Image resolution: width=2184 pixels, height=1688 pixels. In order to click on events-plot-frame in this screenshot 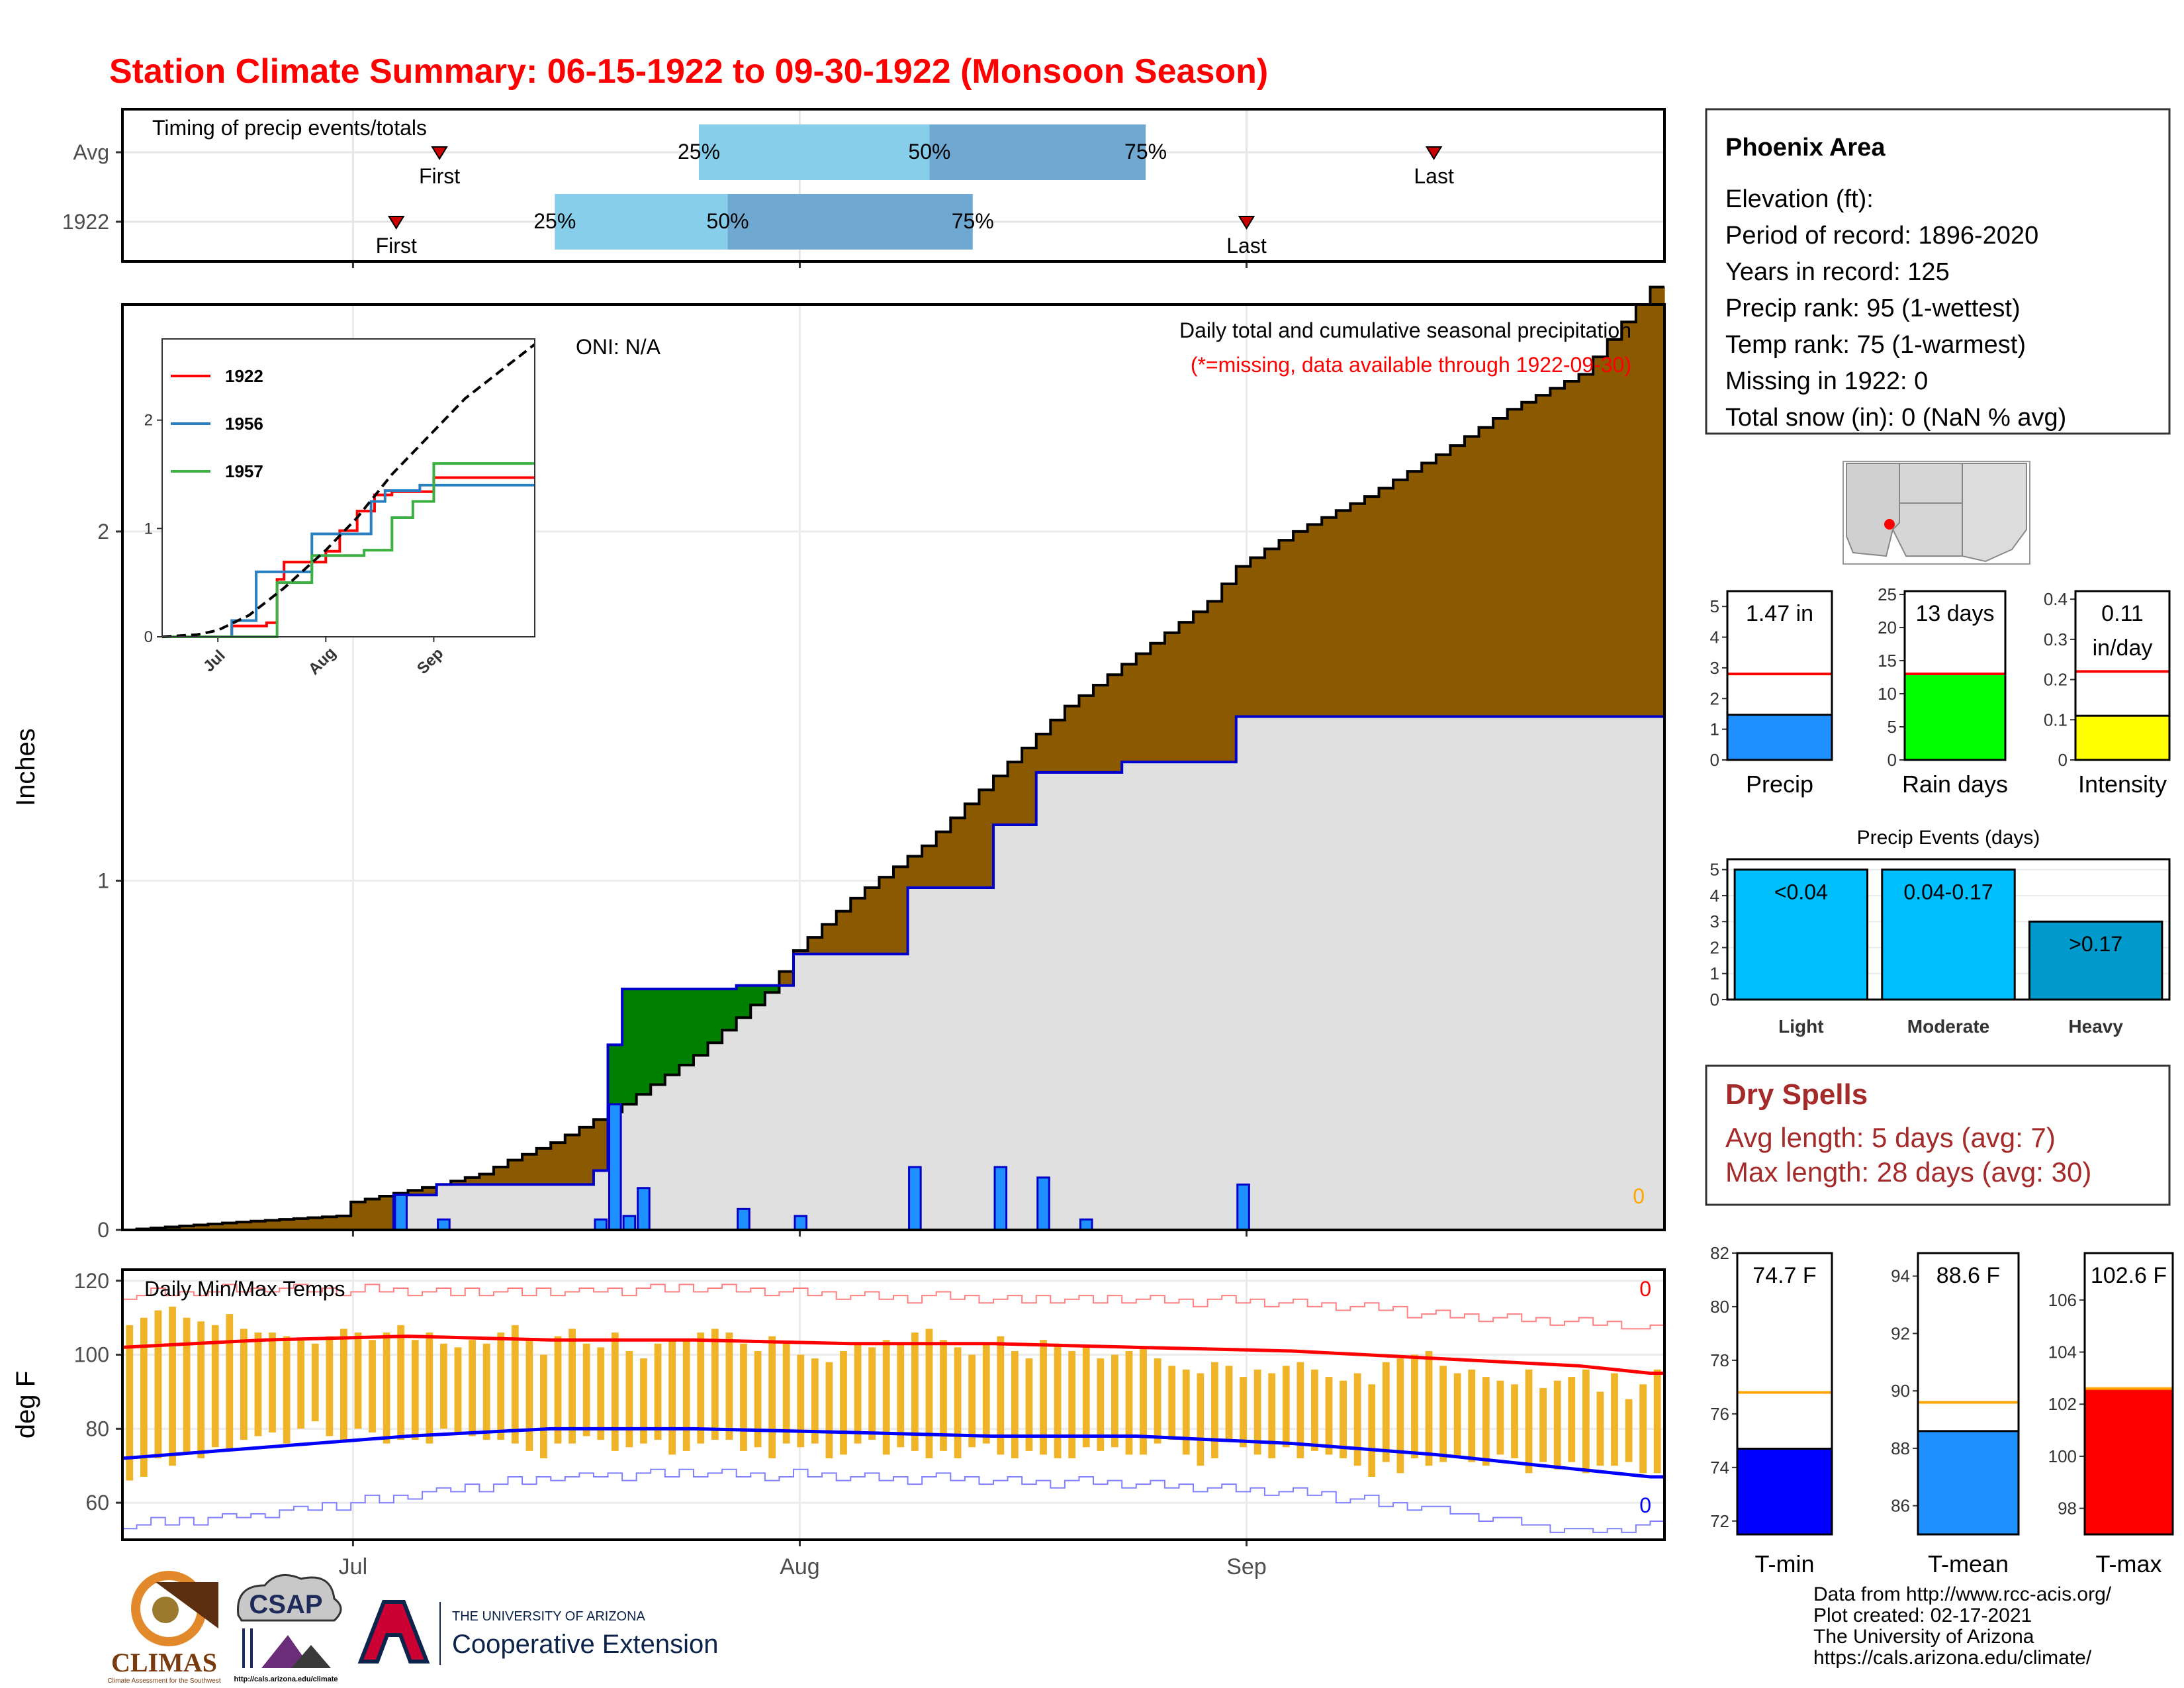, I will do `click(1948, 929)`.